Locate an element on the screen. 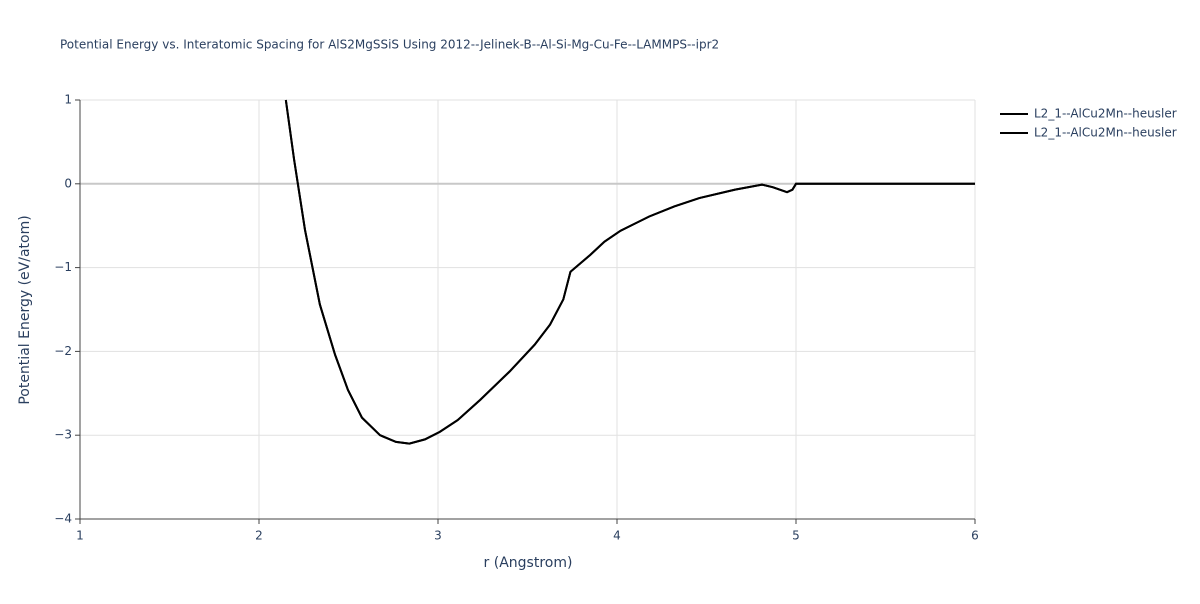  x-tick-label: 2 is located at coordinates (259, 536).